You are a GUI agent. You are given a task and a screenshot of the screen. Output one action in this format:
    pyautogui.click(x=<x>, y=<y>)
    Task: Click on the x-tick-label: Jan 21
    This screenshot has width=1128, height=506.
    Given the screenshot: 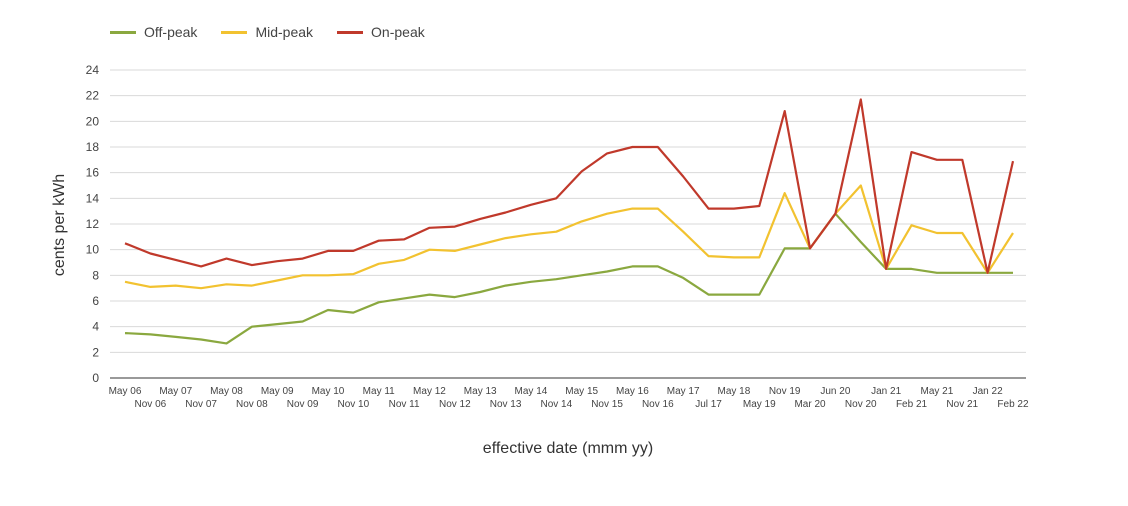 What is the action you would take?
    pyautogui.click(x=886, y=391)
    